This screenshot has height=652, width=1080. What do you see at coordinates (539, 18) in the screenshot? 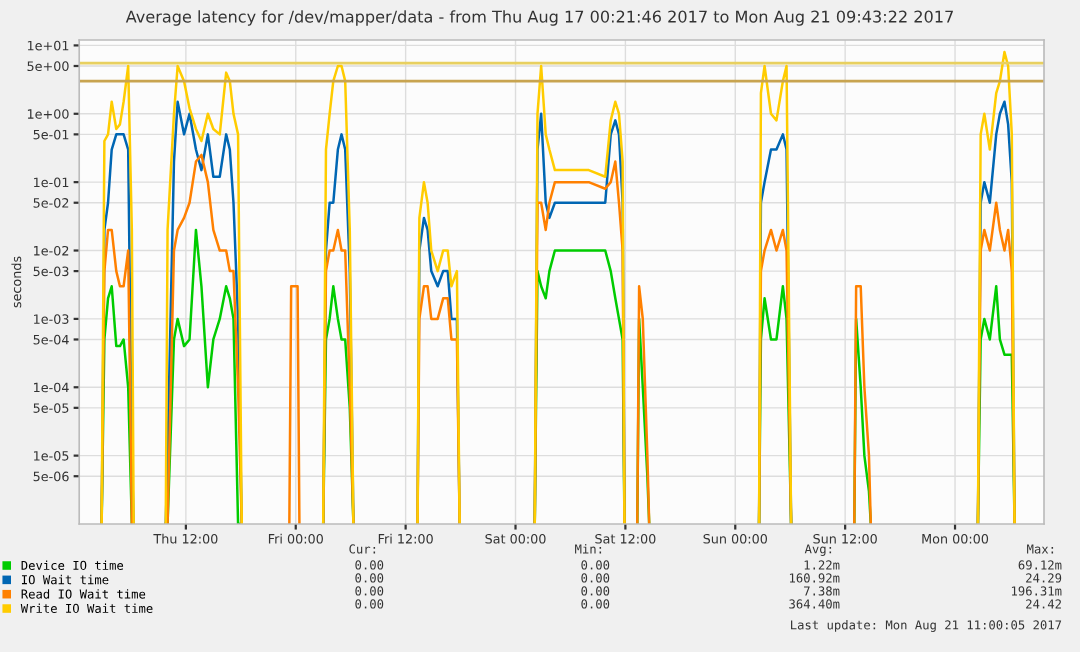
I see `chart-title: Average latency for /dev/mapper/data - from Thu Aug 17 00:21:46 2017 to Mon Aug 21 09:43:22 2017` at bounding box center [539, 18].